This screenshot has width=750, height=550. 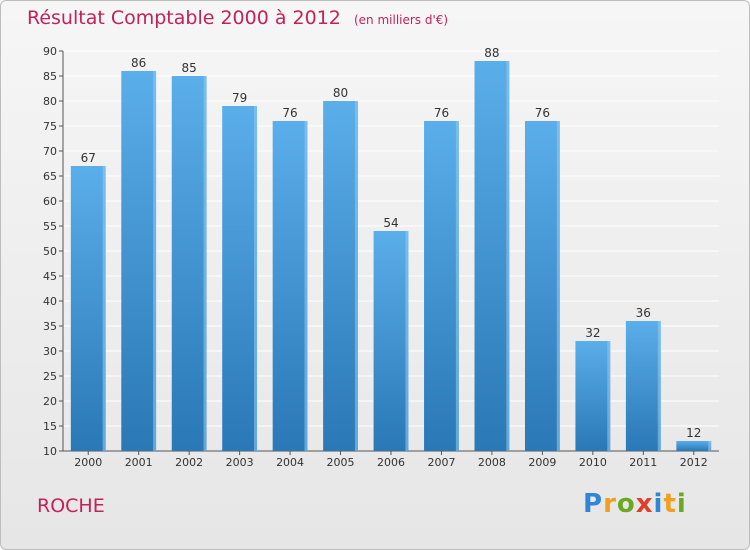 I want to click on x-tick-label: 2000, so click(x=88, y=462).